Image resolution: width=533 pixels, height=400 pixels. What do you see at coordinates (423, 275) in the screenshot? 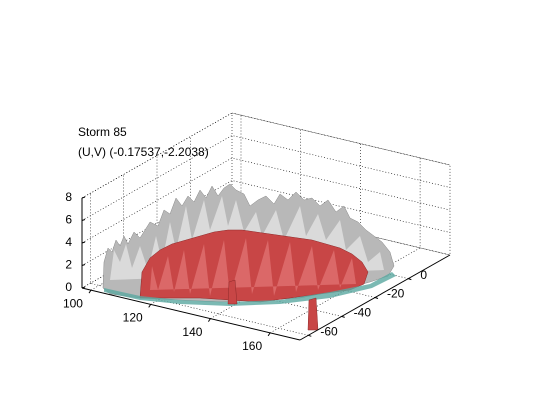
I see `y-tick-label: 0` at bounding box center [423, 275].